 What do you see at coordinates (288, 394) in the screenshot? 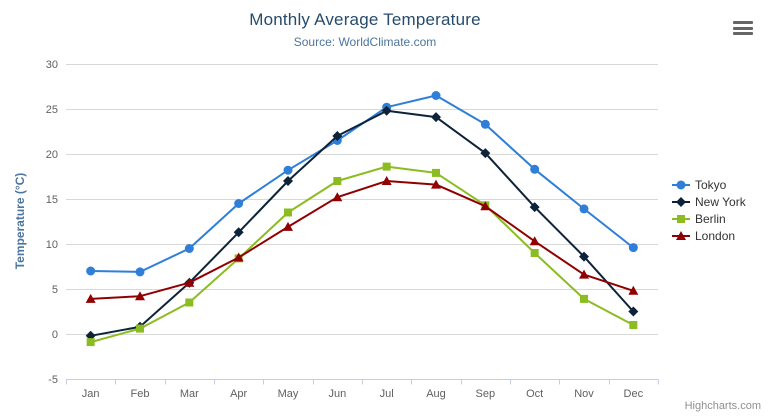
I see `x-tick-label: May` at bounding box center [288, 394].